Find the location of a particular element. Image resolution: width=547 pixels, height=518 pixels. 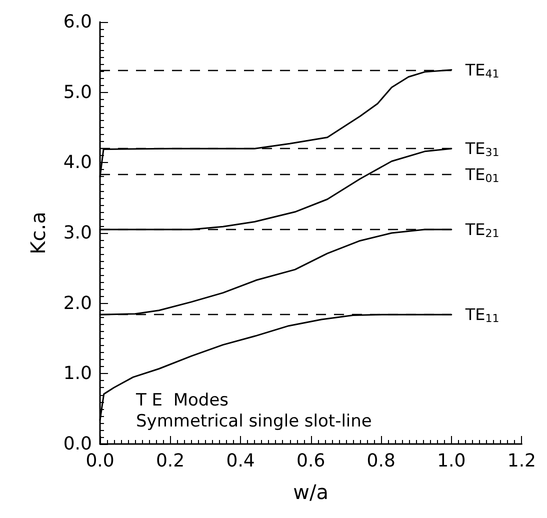

x-tick-label: 1.0 is located at coordinates (451, 461).